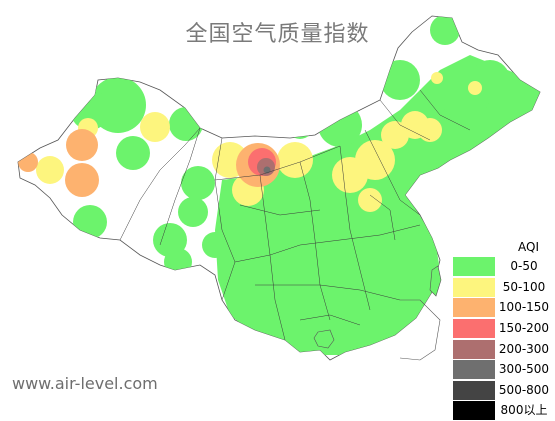 The image size is (555, 421). What do you see at coordinates (524, 267) in the screenshot?
I see `legend-label: 0-50` at bounding box center [524, 267].